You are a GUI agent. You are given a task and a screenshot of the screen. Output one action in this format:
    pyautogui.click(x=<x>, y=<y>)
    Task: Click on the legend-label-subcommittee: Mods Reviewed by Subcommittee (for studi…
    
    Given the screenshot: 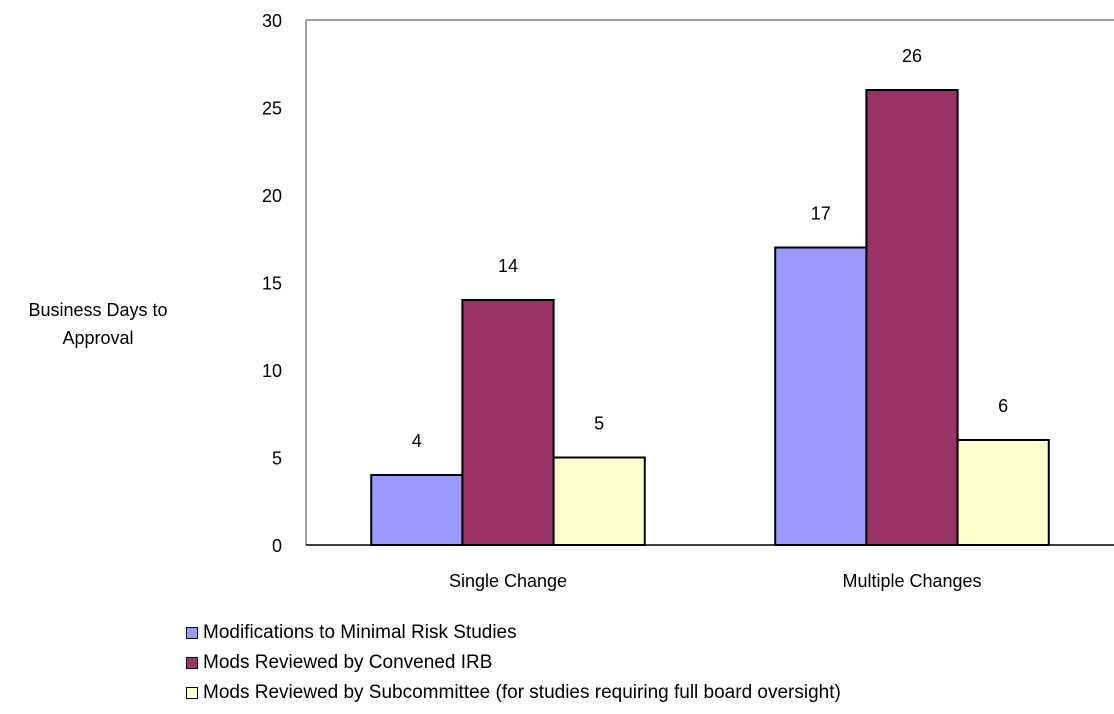 What is the action you would take?
    pyautogui.click(x=522, y=692)
    